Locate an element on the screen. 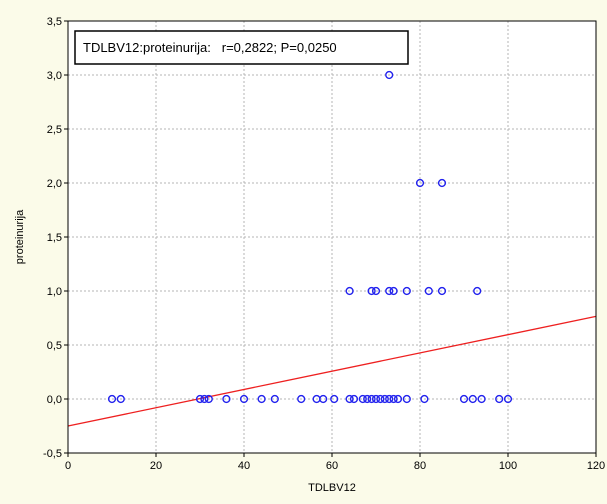 This screenshot has width=607, height=504. stats-annotation-box: TDLBV12:proteinurija: r=0,2822; P=0,0250 is located at coordinates (241, 47).